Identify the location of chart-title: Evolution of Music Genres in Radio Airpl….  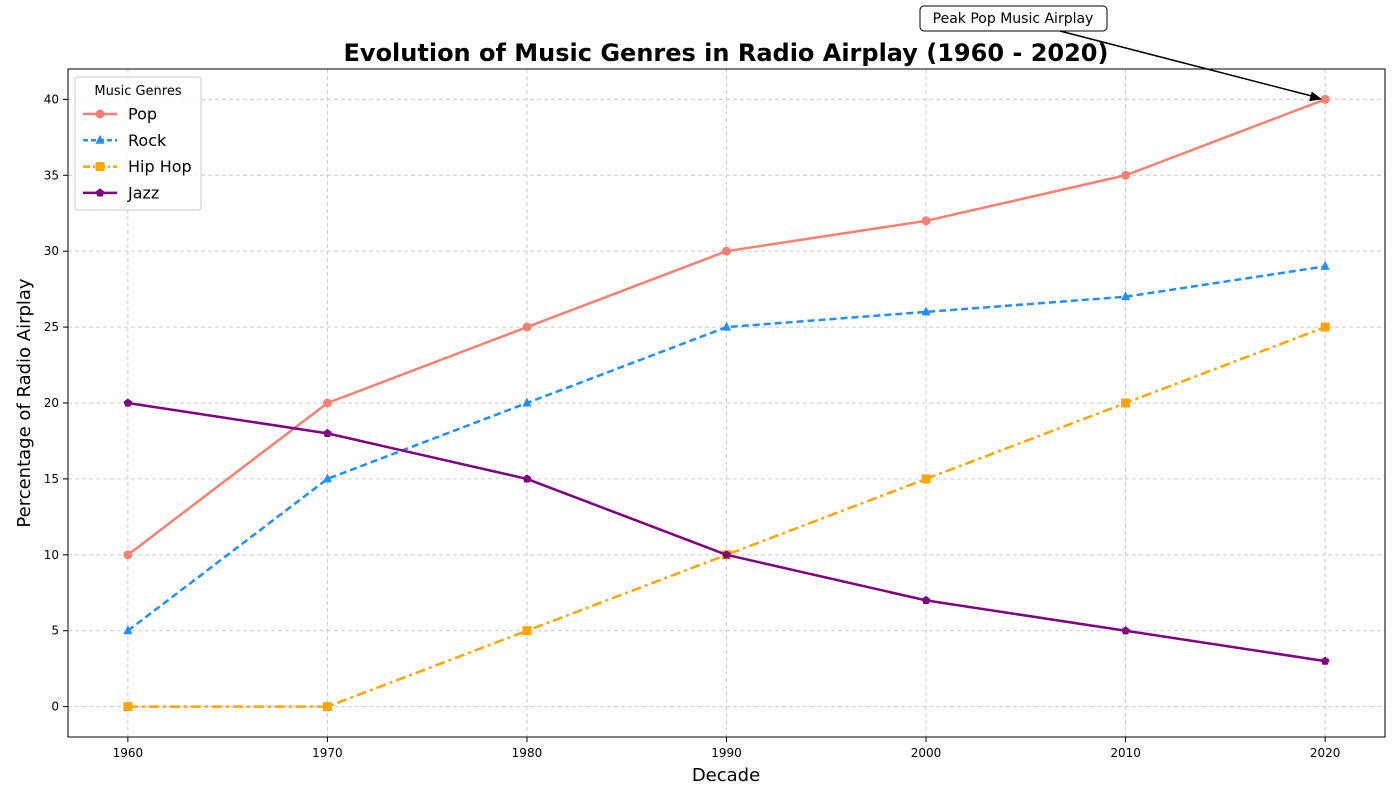
(726, 53).